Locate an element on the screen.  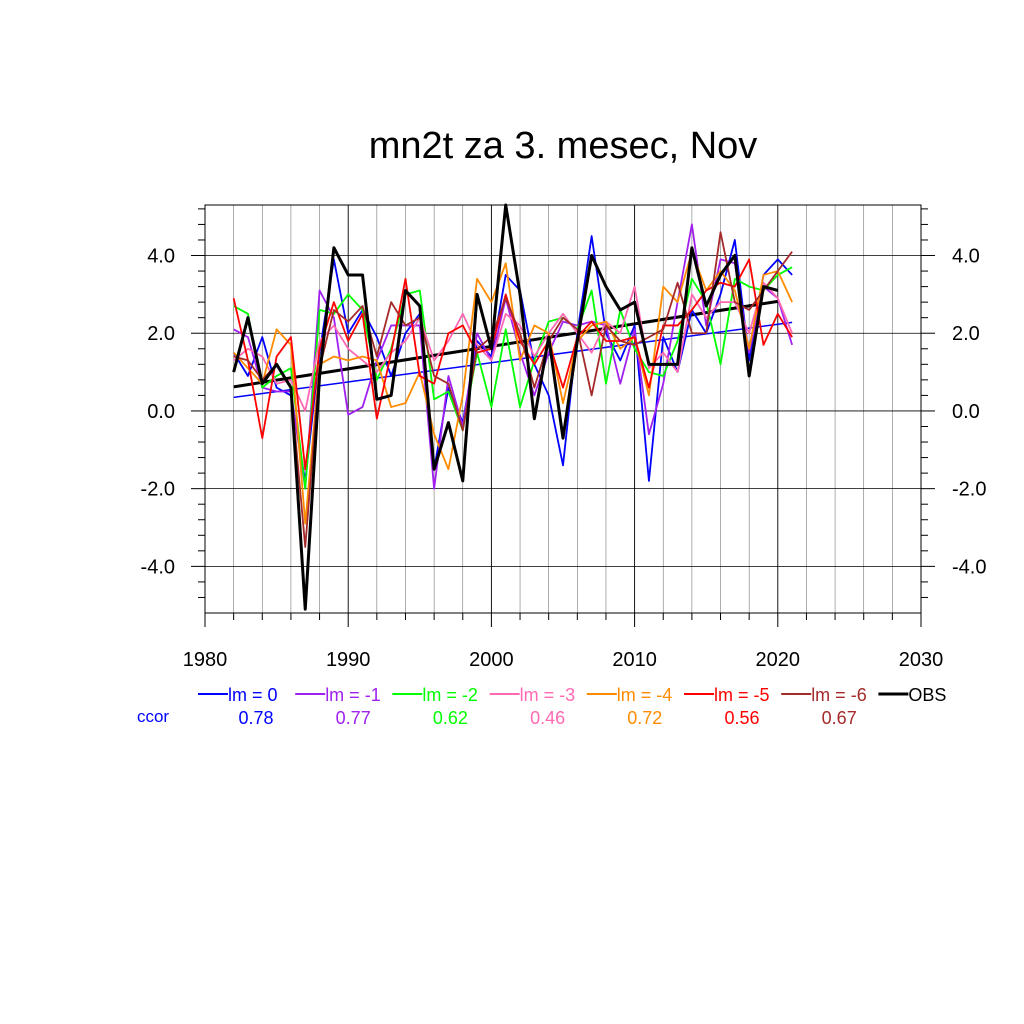
y-tick-label-left: -4.0 is located at coordinates (158, 567).